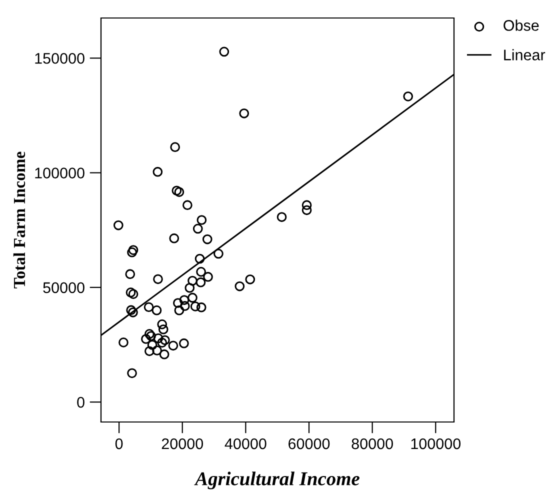  What do you see at coordinates (183, 444) in the screenshot?
I see `x-tick-label: 20000` at bounding box center [183, 444].